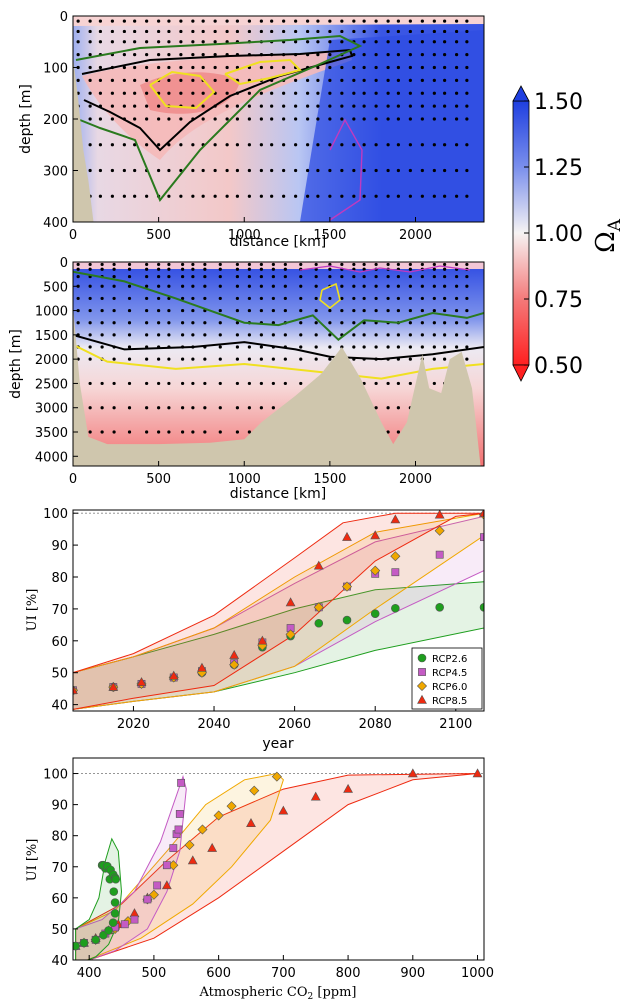 This screenshot has height=1004, width=633. What do you see at coordinates (348, 788) in the screenshot?
I see `p4-rcp85-marker` at bounding box center [348, 788].